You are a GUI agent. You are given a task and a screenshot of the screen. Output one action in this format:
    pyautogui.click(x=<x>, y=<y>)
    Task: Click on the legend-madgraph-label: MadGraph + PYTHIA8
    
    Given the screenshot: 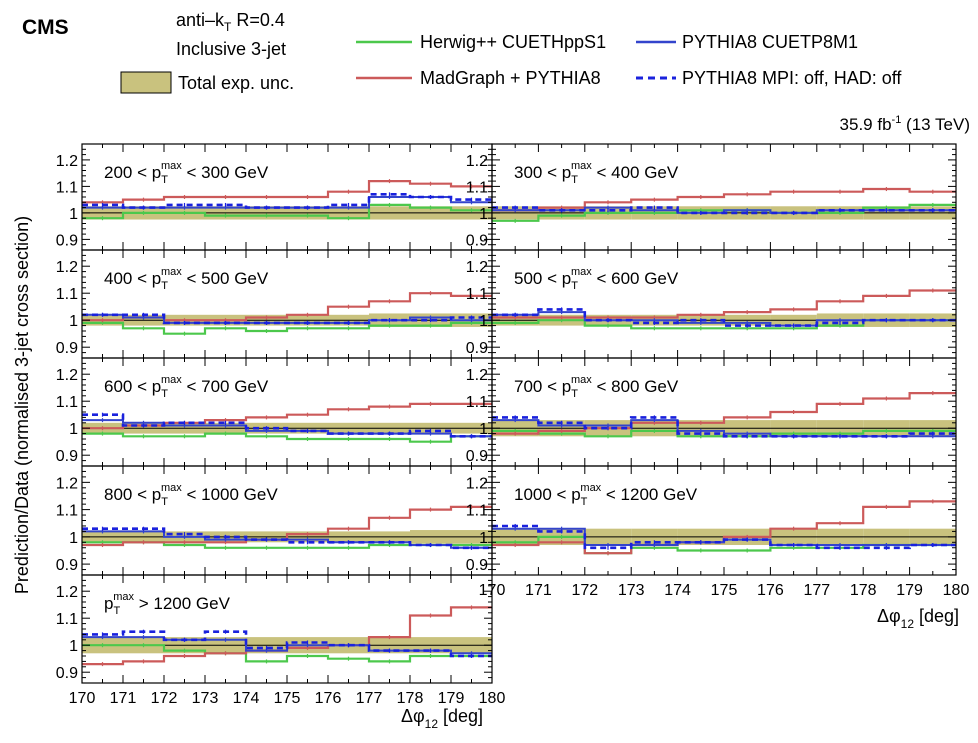 What is the action you would take?
    pyautogui.click(x=510, y=78)
    